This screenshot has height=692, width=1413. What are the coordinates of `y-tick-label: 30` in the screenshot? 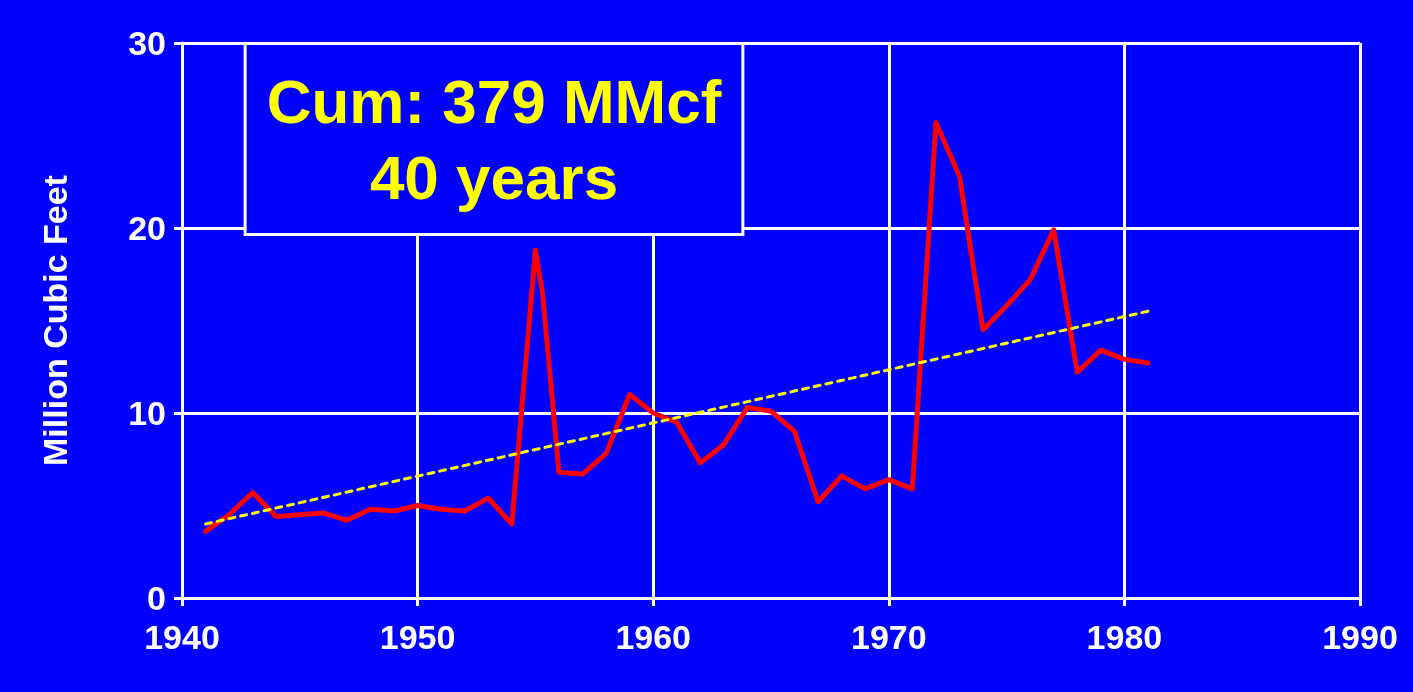 It's located at (147, 43).